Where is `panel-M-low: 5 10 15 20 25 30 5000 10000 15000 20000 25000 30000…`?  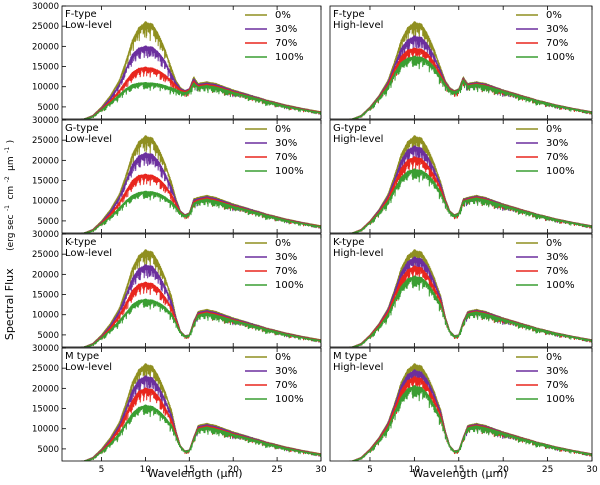 panel-M-low: 5 10 15 20 25 30 5000 10000 15000 20000 25000 30000… is located at coordinates (179, 409).